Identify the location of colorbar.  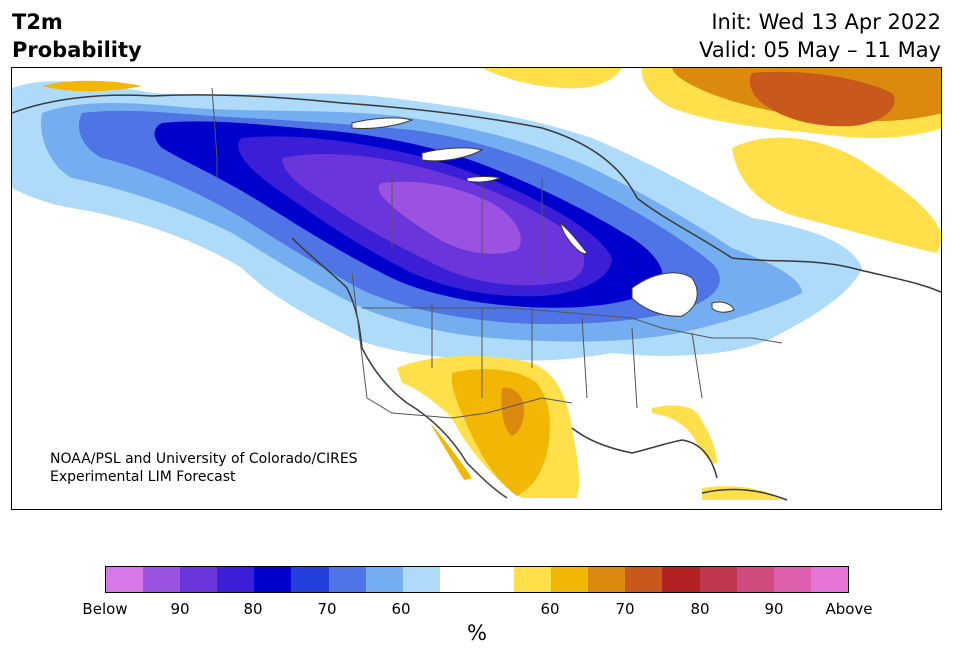
(477, 579).